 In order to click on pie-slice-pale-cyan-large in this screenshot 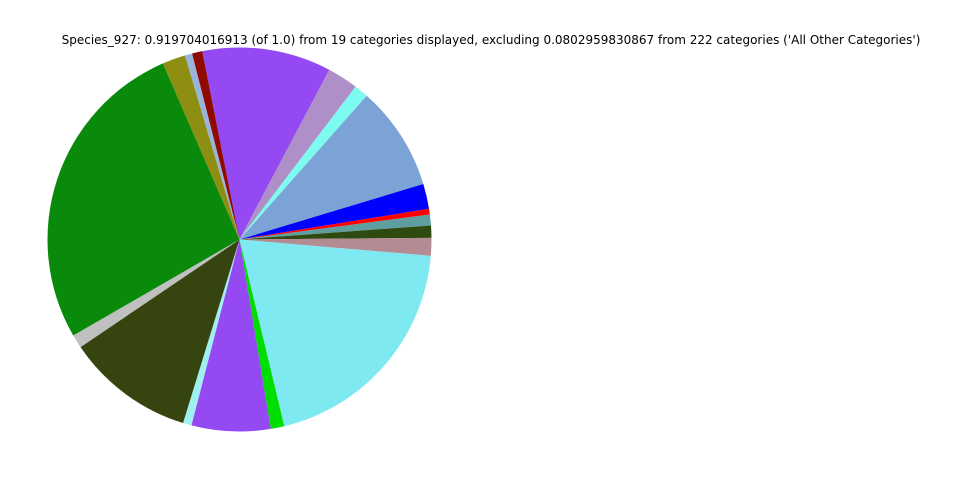, I will do `click(335, 333)`.